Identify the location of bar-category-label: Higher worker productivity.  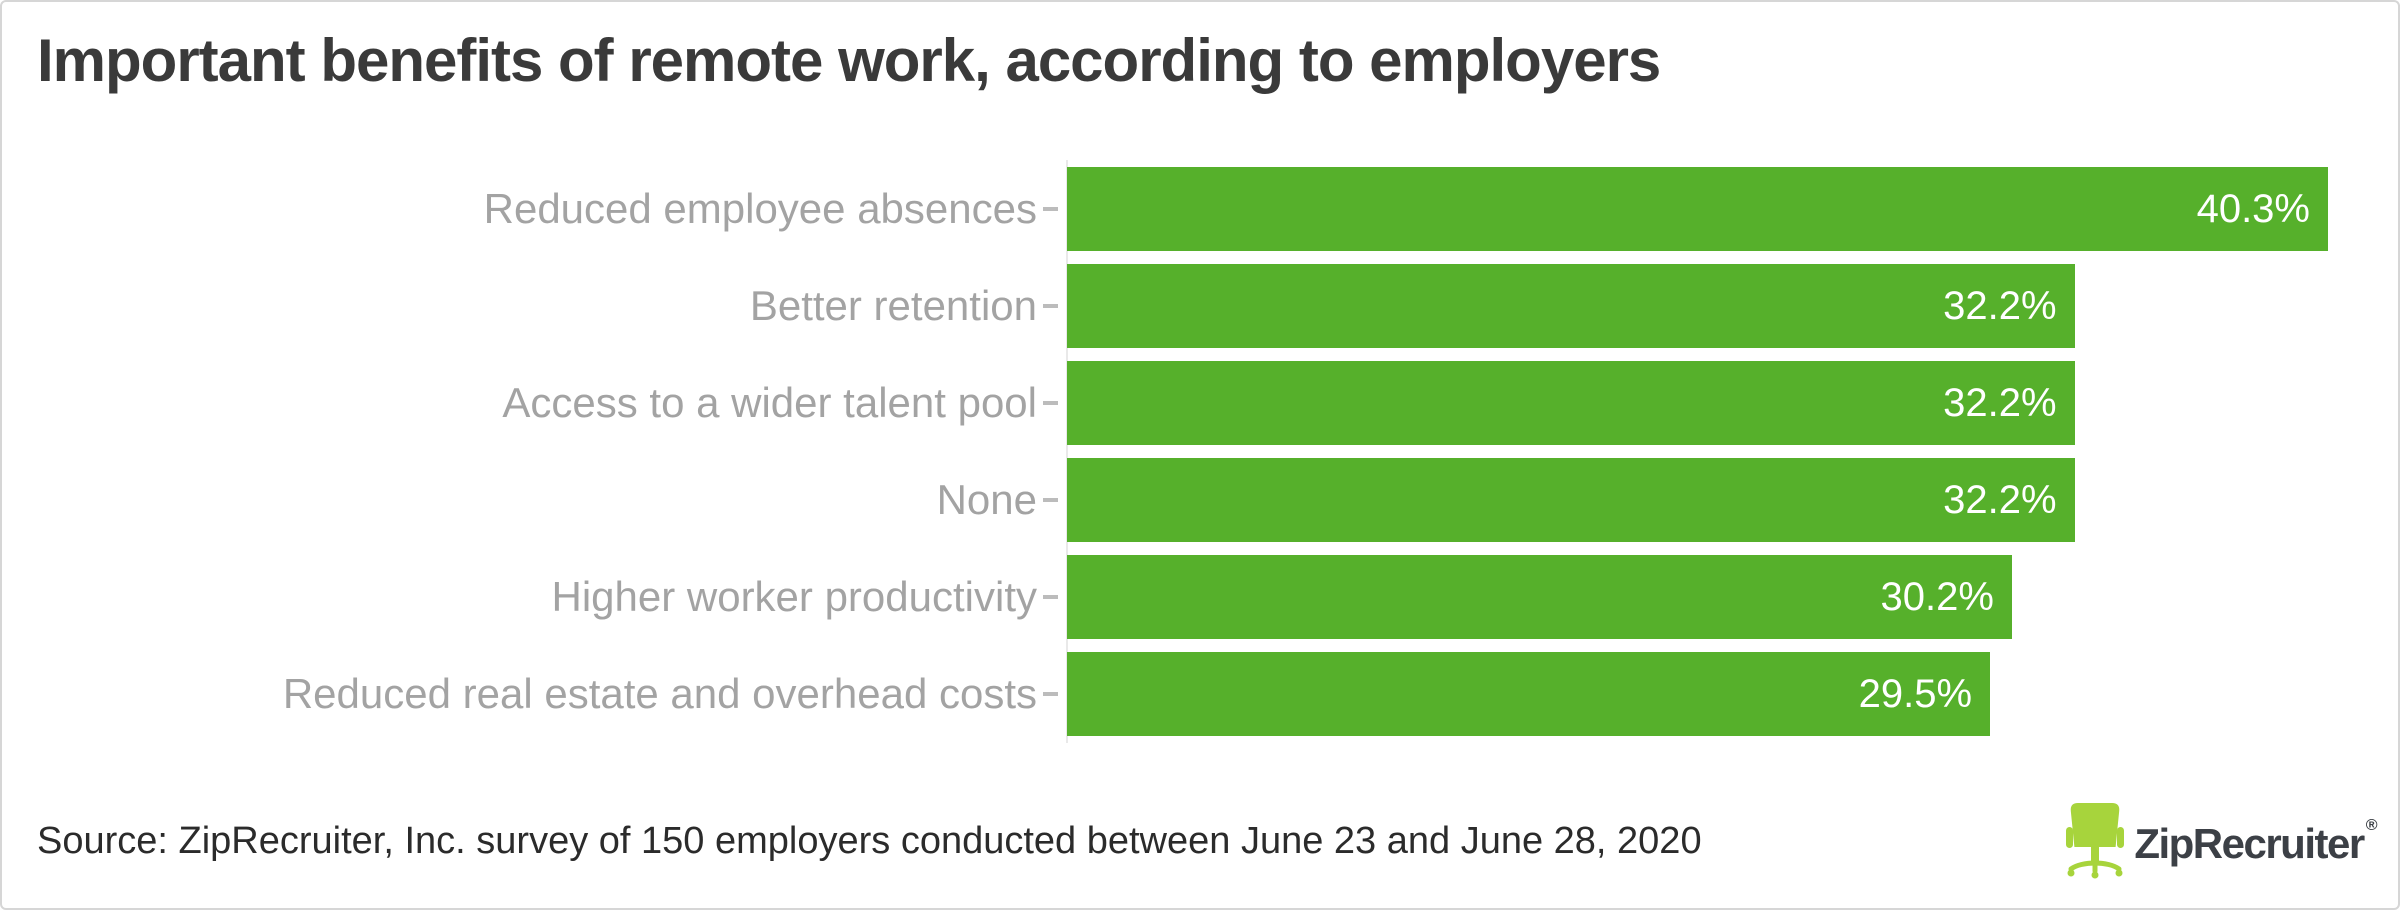
(794, 596).